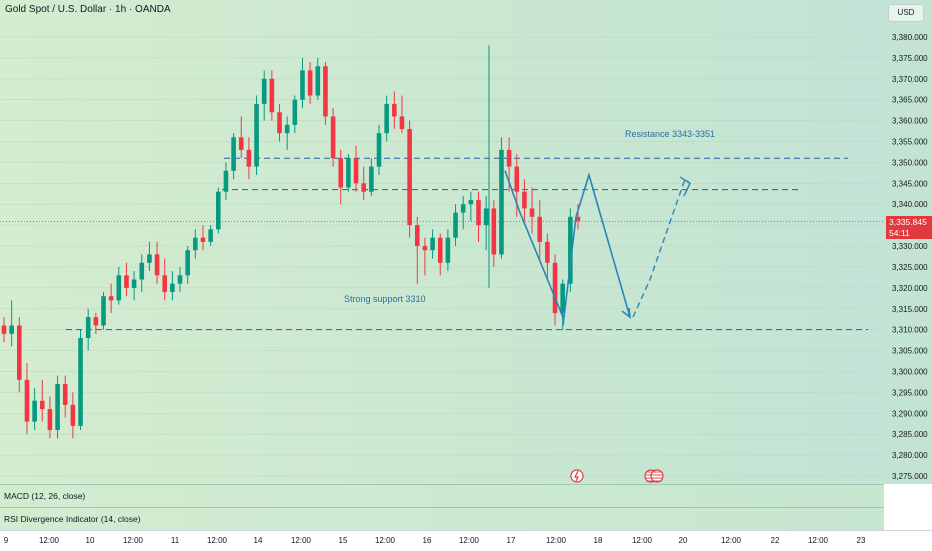  What do you see at coordinates (910, 371) in the screenshot?
I see `price-tick: 3,300.000` at bounding box center [910, 371].